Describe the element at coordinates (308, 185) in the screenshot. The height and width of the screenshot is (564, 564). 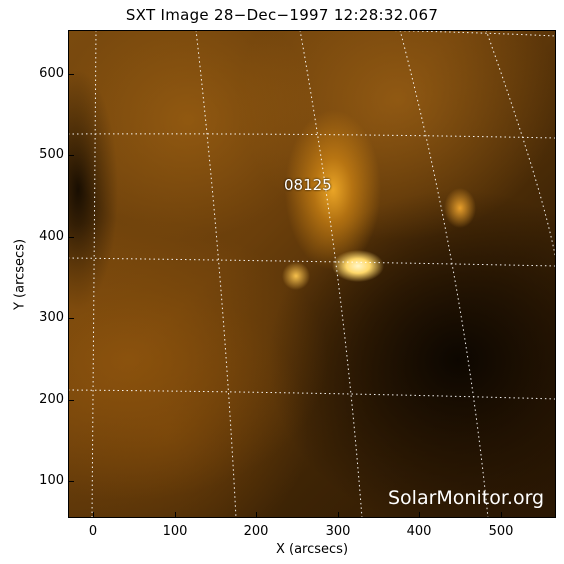
I see `active-region-label: 08125` at that location.